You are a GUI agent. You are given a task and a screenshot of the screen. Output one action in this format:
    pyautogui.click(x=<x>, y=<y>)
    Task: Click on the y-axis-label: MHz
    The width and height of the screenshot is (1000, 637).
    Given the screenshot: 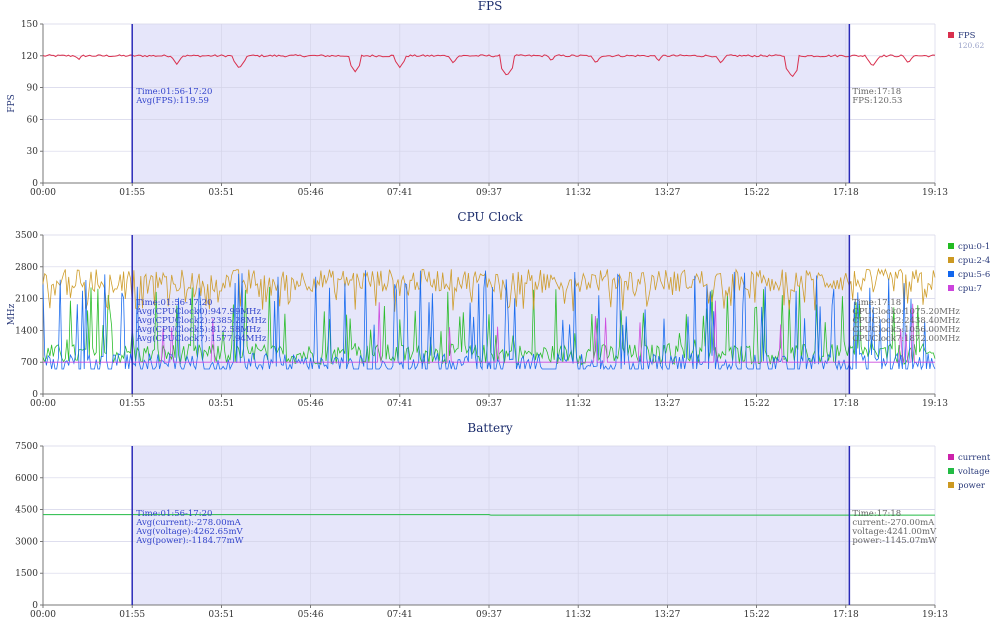 What is the action you would take?
    pyautogui.click(x=12, y=314)
    